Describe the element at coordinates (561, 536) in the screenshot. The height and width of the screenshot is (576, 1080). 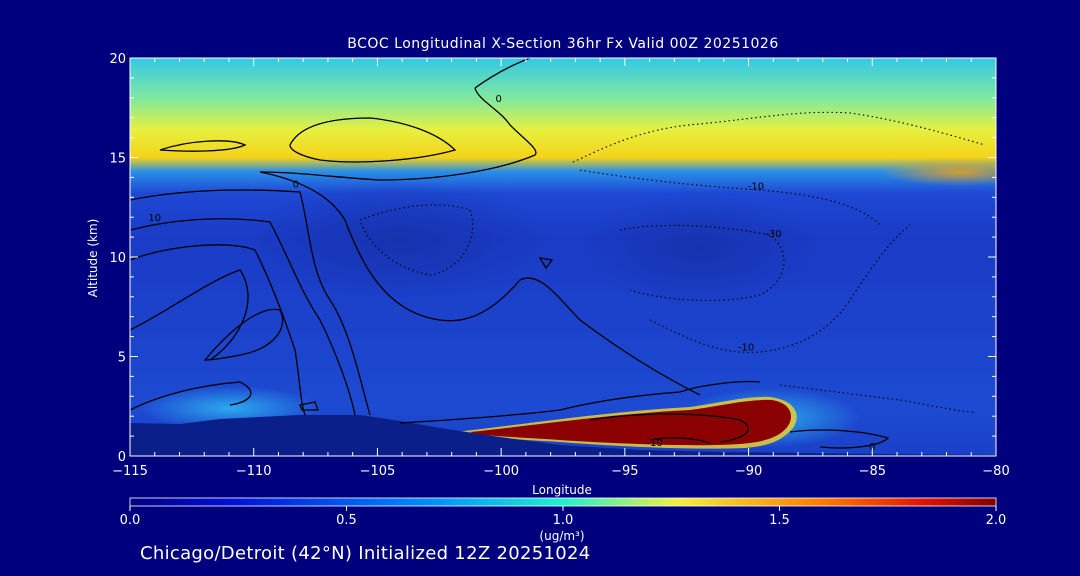
I see `colorbar-unit-label: (ug/m³)` at that location.